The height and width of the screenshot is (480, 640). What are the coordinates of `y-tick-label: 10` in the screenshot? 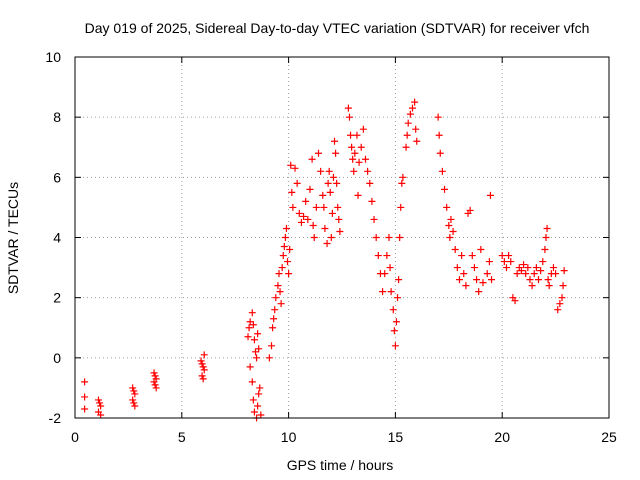 It's located at (53, 57).